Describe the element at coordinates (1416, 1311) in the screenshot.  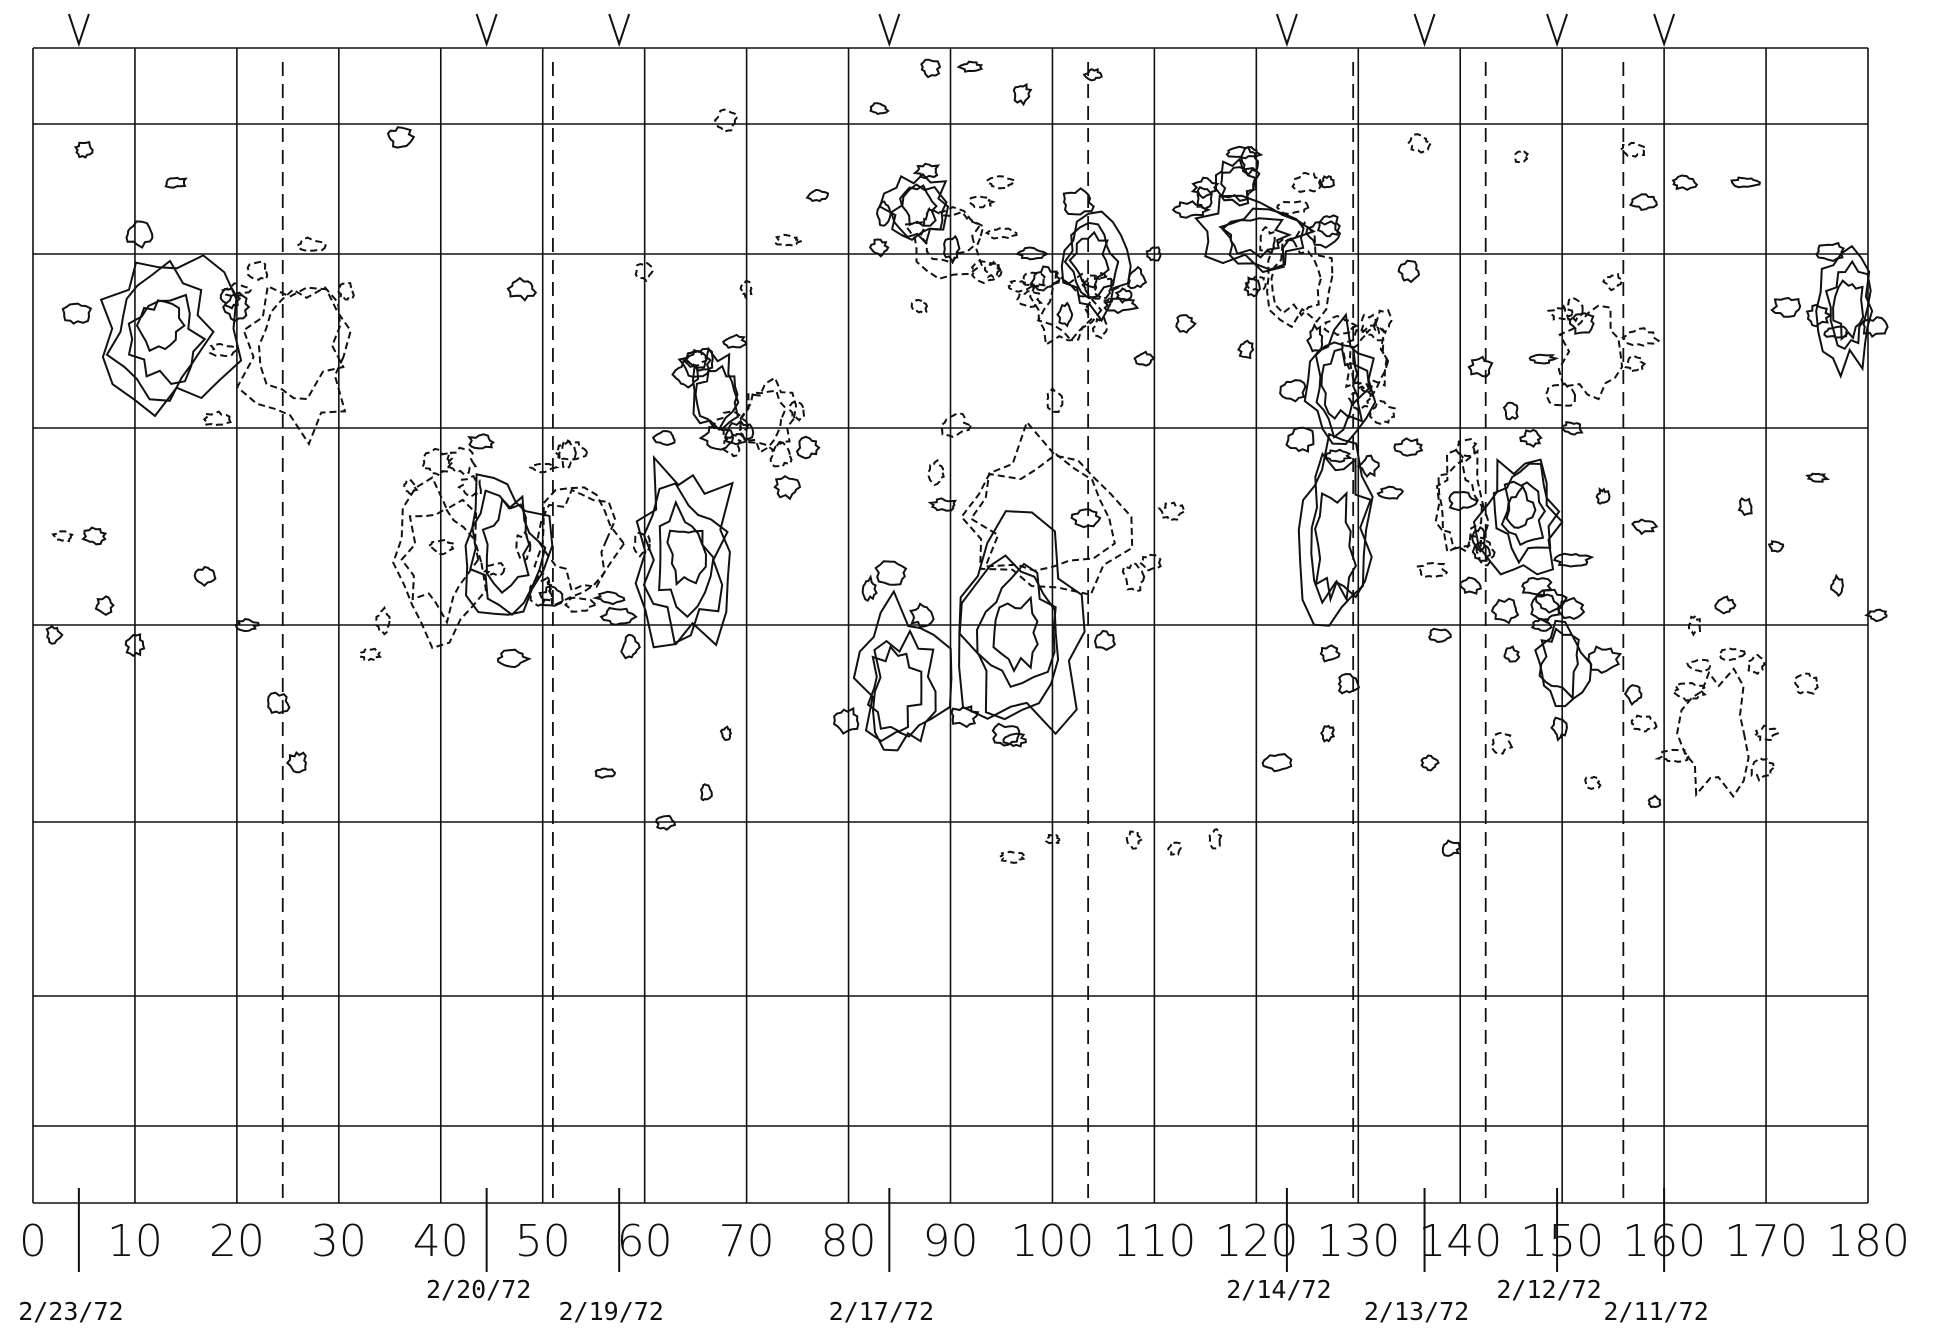
I see `date-label-5: 2/13/72` at that location.